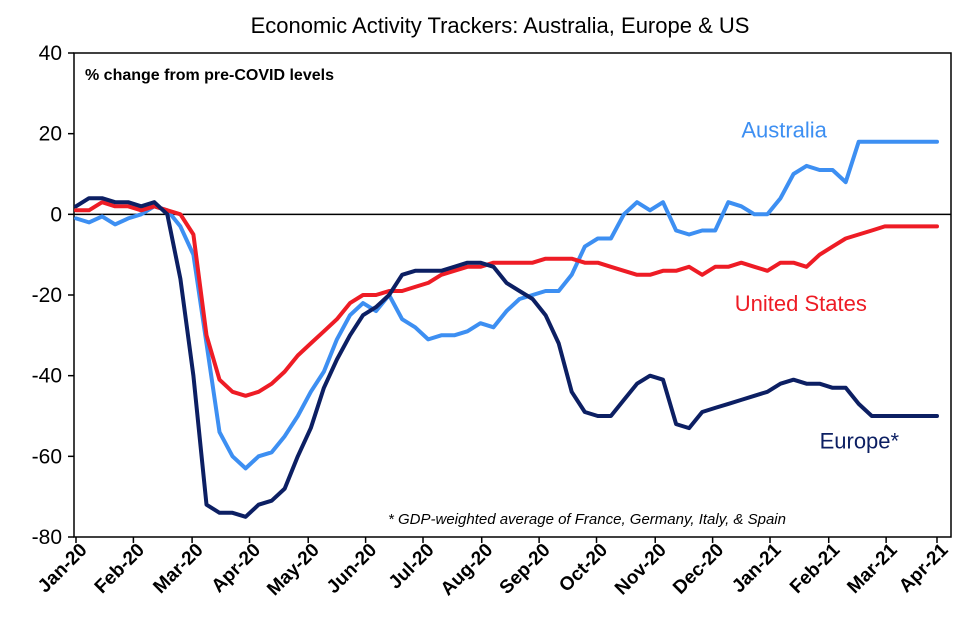 The width and height of the screenshot is (965, 630). I want to click on series-labels: Australia United States Europe*, so click(817, 286).